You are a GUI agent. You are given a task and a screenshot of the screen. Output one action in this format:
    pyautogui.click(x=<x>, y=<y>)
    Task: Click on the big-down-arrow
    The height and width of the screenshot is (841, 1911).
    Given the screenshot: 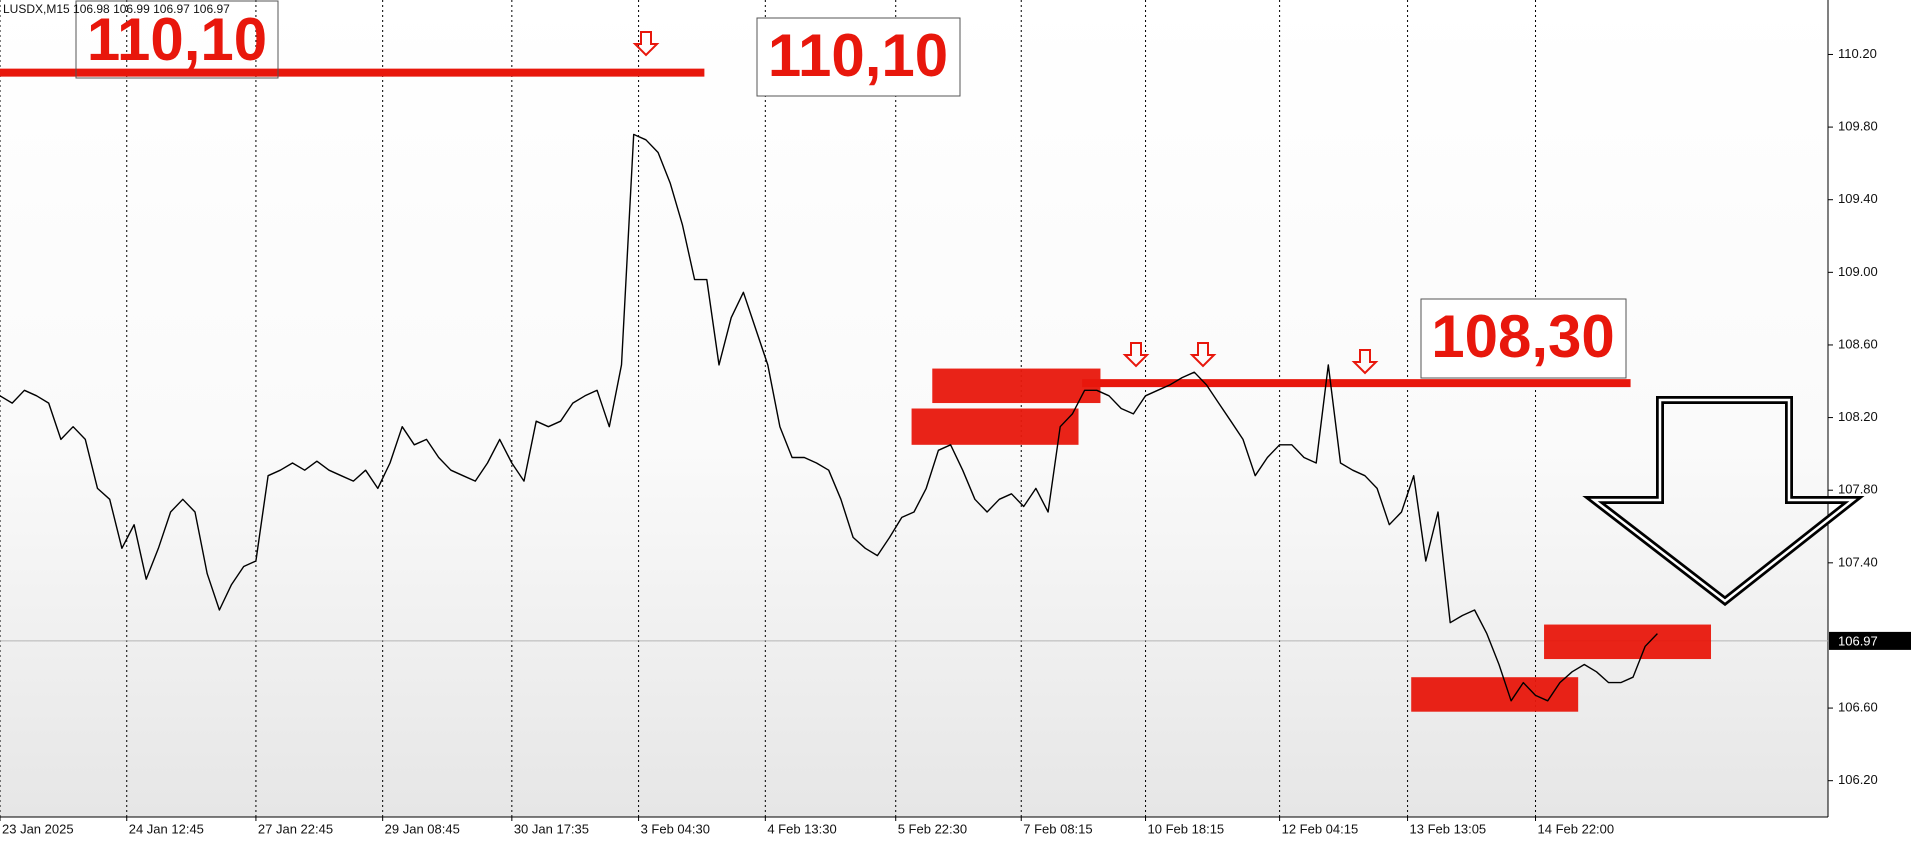 What is the action you would take?
    pyautogui.click(x=1723, y=501)
    